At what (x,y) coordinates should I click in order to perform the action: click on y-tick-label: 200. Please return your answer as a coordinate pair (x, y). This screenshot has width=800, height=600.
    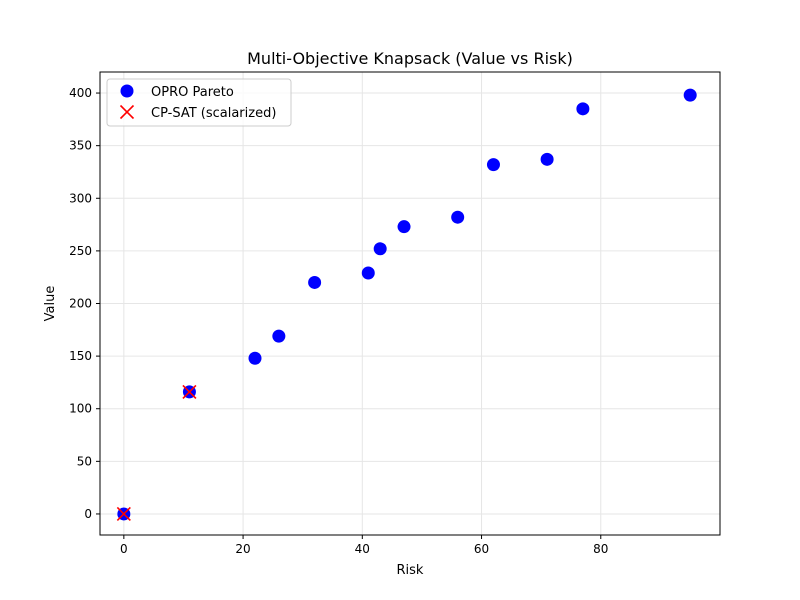
    Looking at the image, I should click on (80, 304).